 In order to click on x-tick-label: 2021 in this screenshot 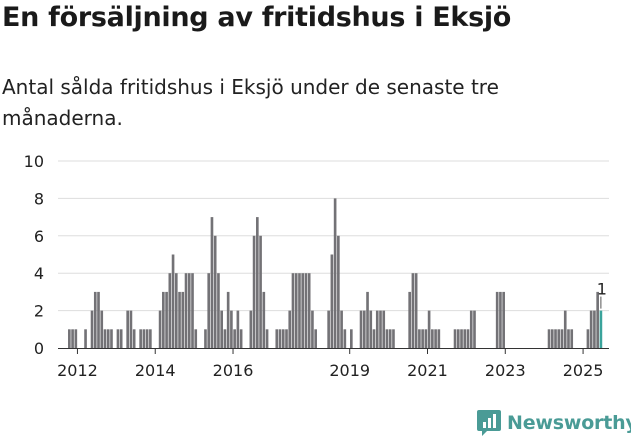, I will do `click(427, 370)`.